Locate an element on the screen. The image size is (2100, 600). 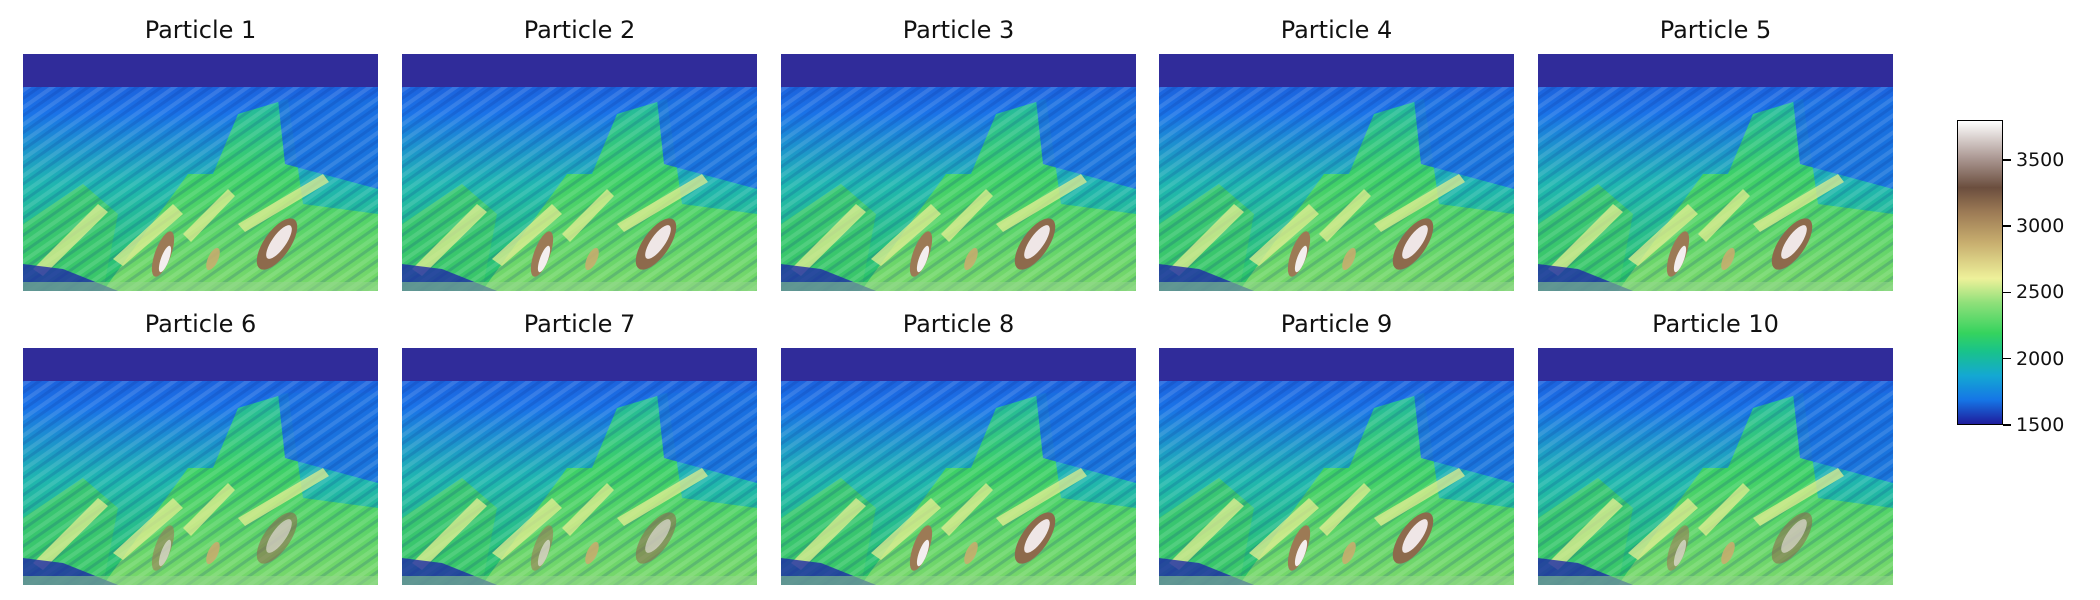
particle-panel: Particle 4 is located at coordinates (1336, 154).